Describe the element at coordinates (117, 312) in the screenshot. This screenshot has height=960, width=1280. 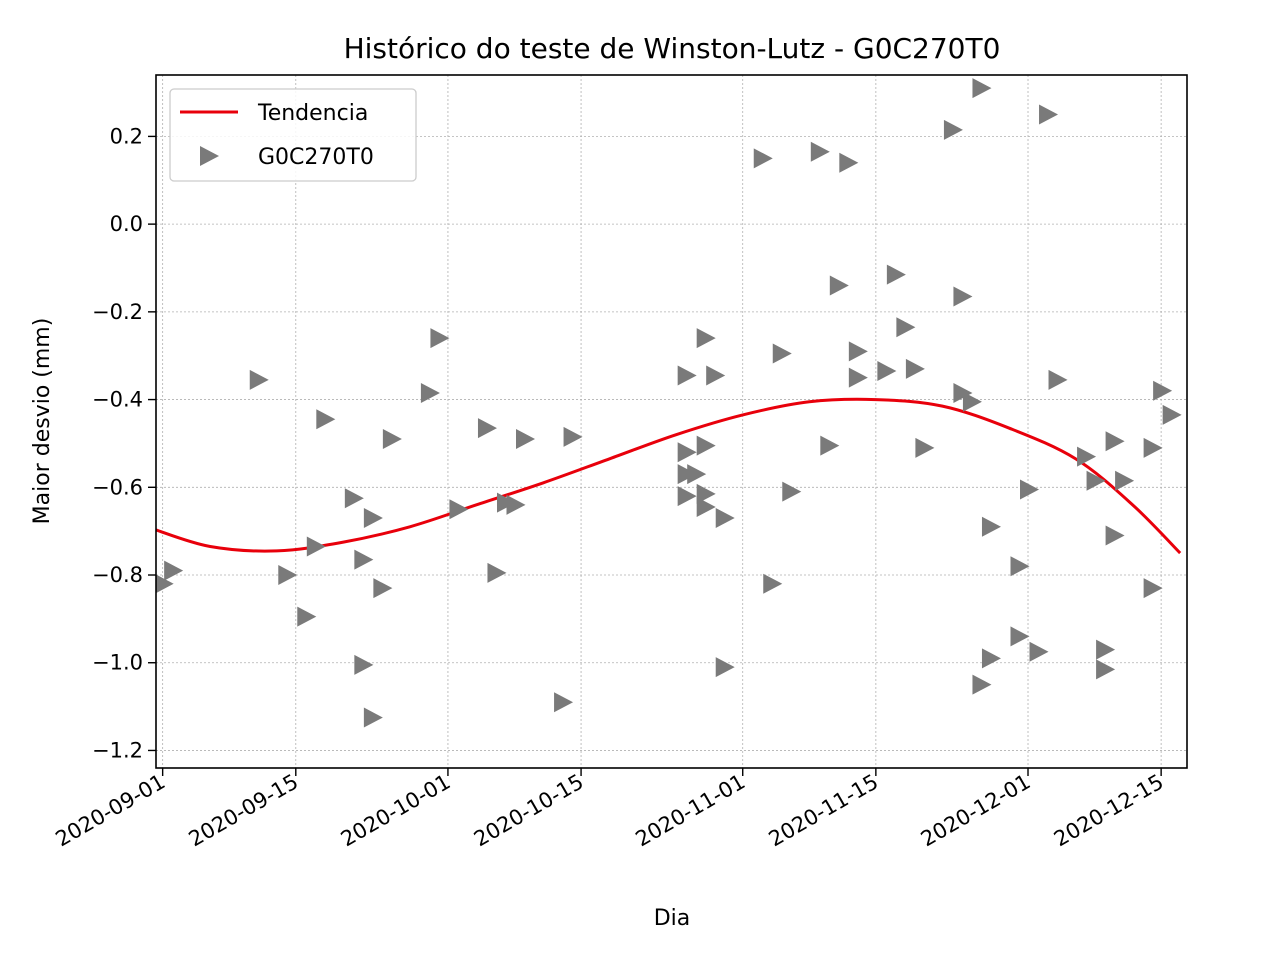
I see `y-tick-label: −0.2` at that location.